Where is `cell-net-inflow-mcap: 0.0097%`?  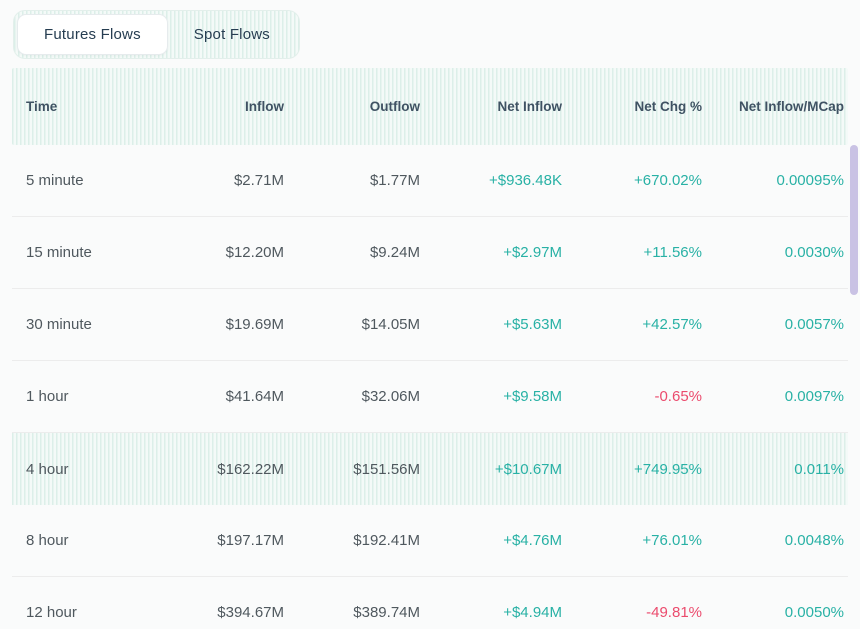
cell-net-inflow-mcap: 0.0097% is located at coordinates (814, 396).